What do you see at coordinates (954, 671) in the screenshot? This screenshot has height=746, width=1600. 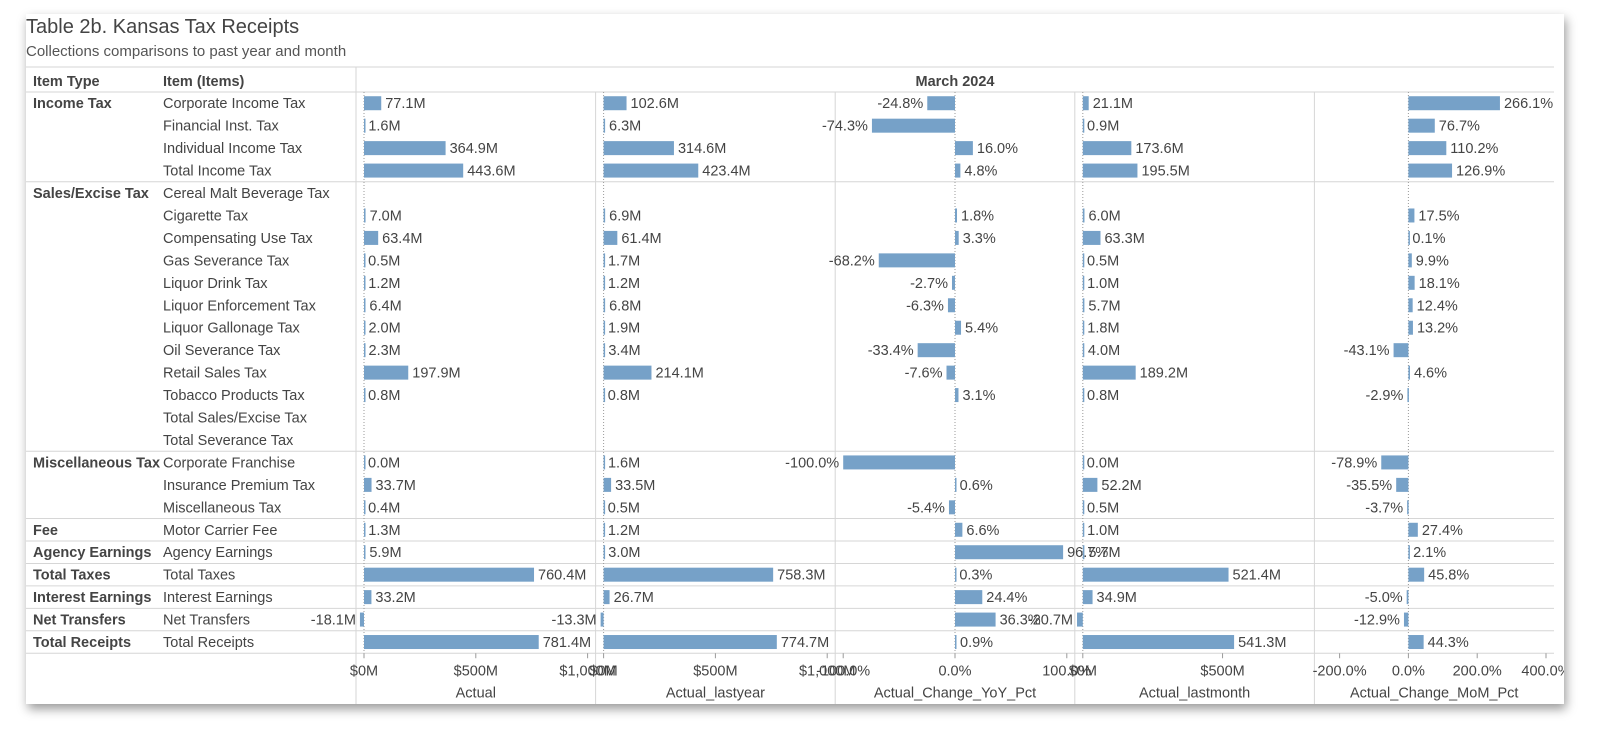 I see `axis-tick-label: 0.0%` at bounding box center [954, 671].